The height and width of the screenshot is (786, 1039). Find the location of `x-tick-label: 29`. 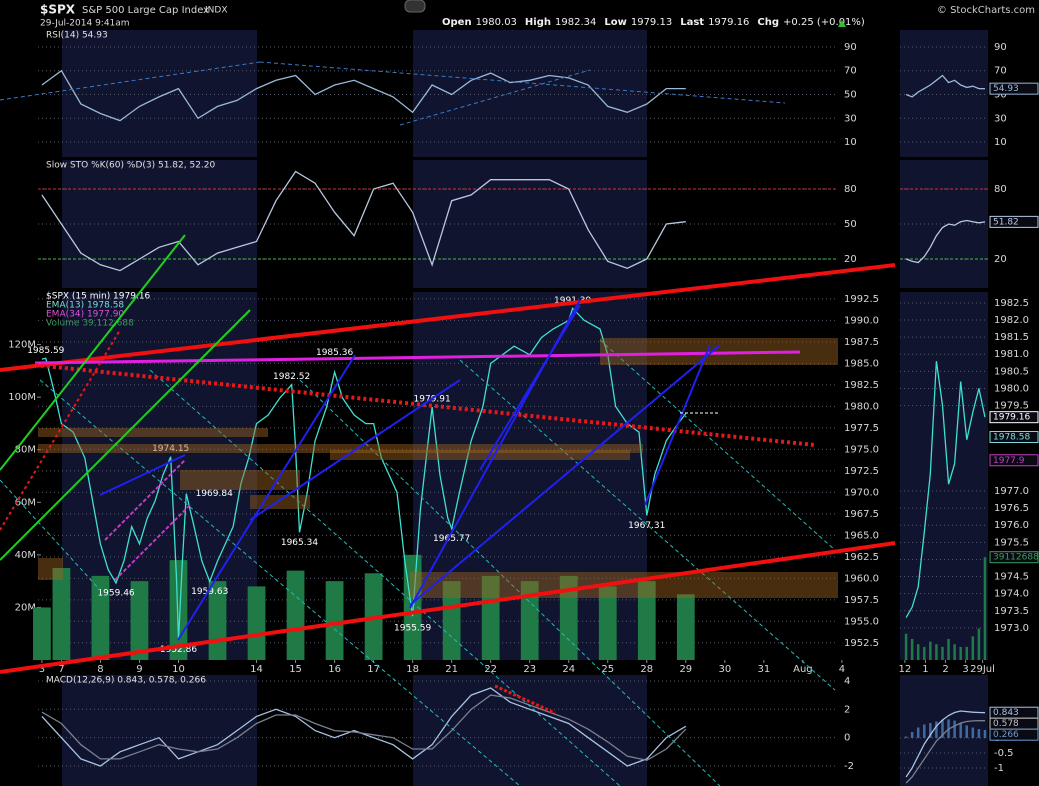

x-tick-label: 29 is located at coordinates (685, 669).